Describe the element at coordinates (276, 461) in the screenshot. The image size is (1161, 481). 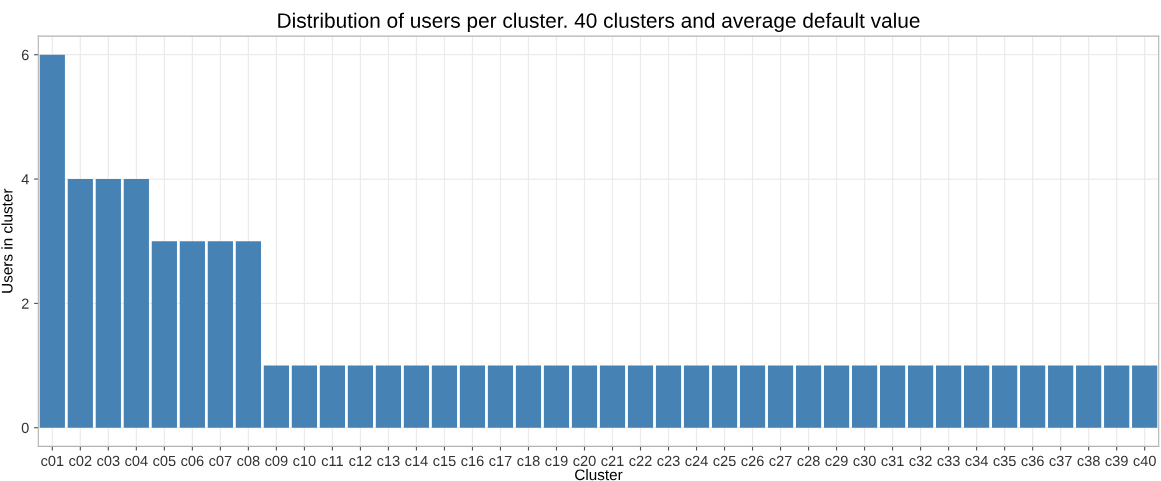
I see `x-tick-label: c09` at that location.